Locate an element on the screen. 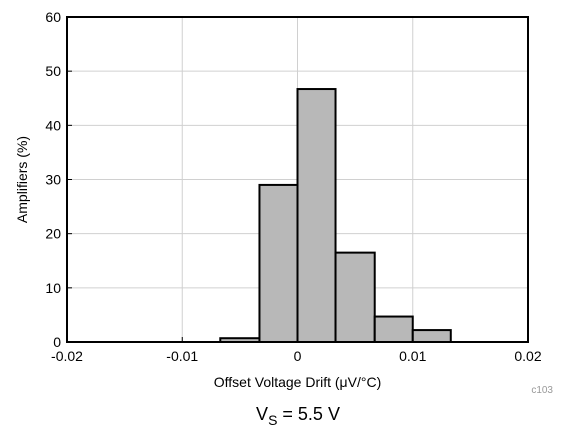 This screenshot has width=563, height=430. y-tick-label: 30 is located at coordinates (53, 180).